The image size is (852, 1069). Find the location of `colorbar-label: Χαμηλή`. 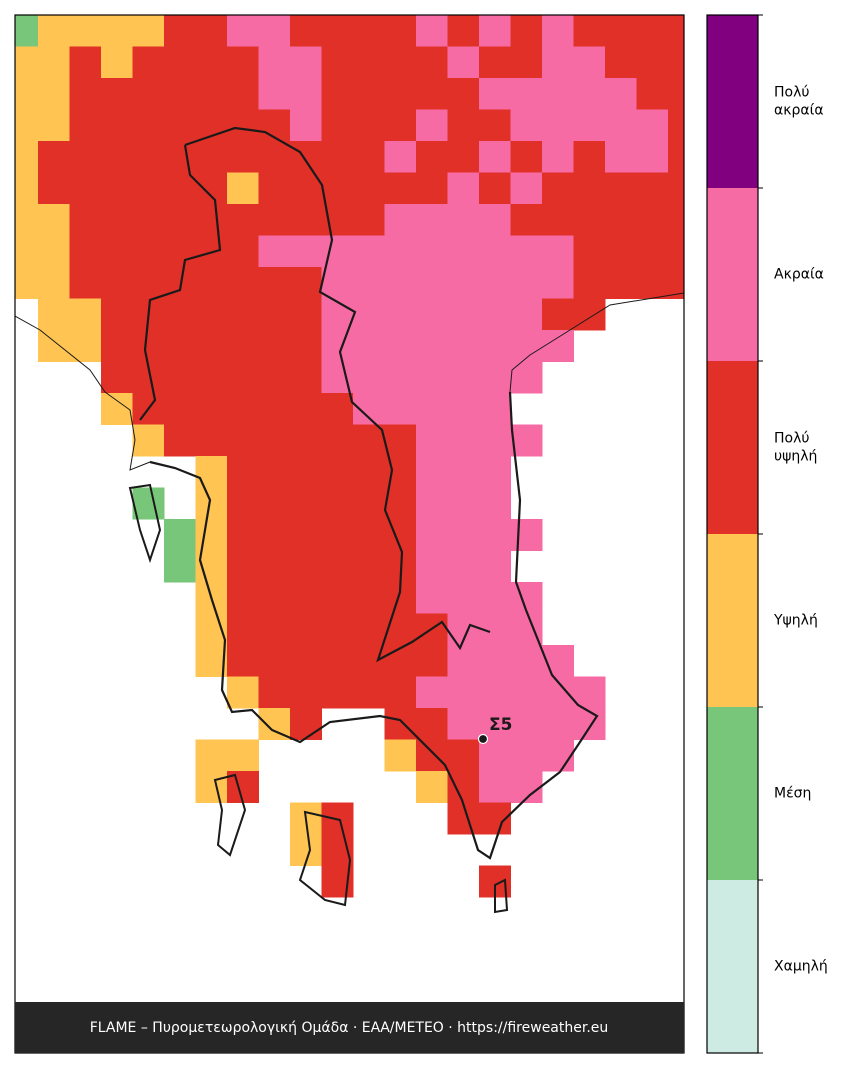

colorbar-label: Χαμηλή is located at coordinates (801, 967).